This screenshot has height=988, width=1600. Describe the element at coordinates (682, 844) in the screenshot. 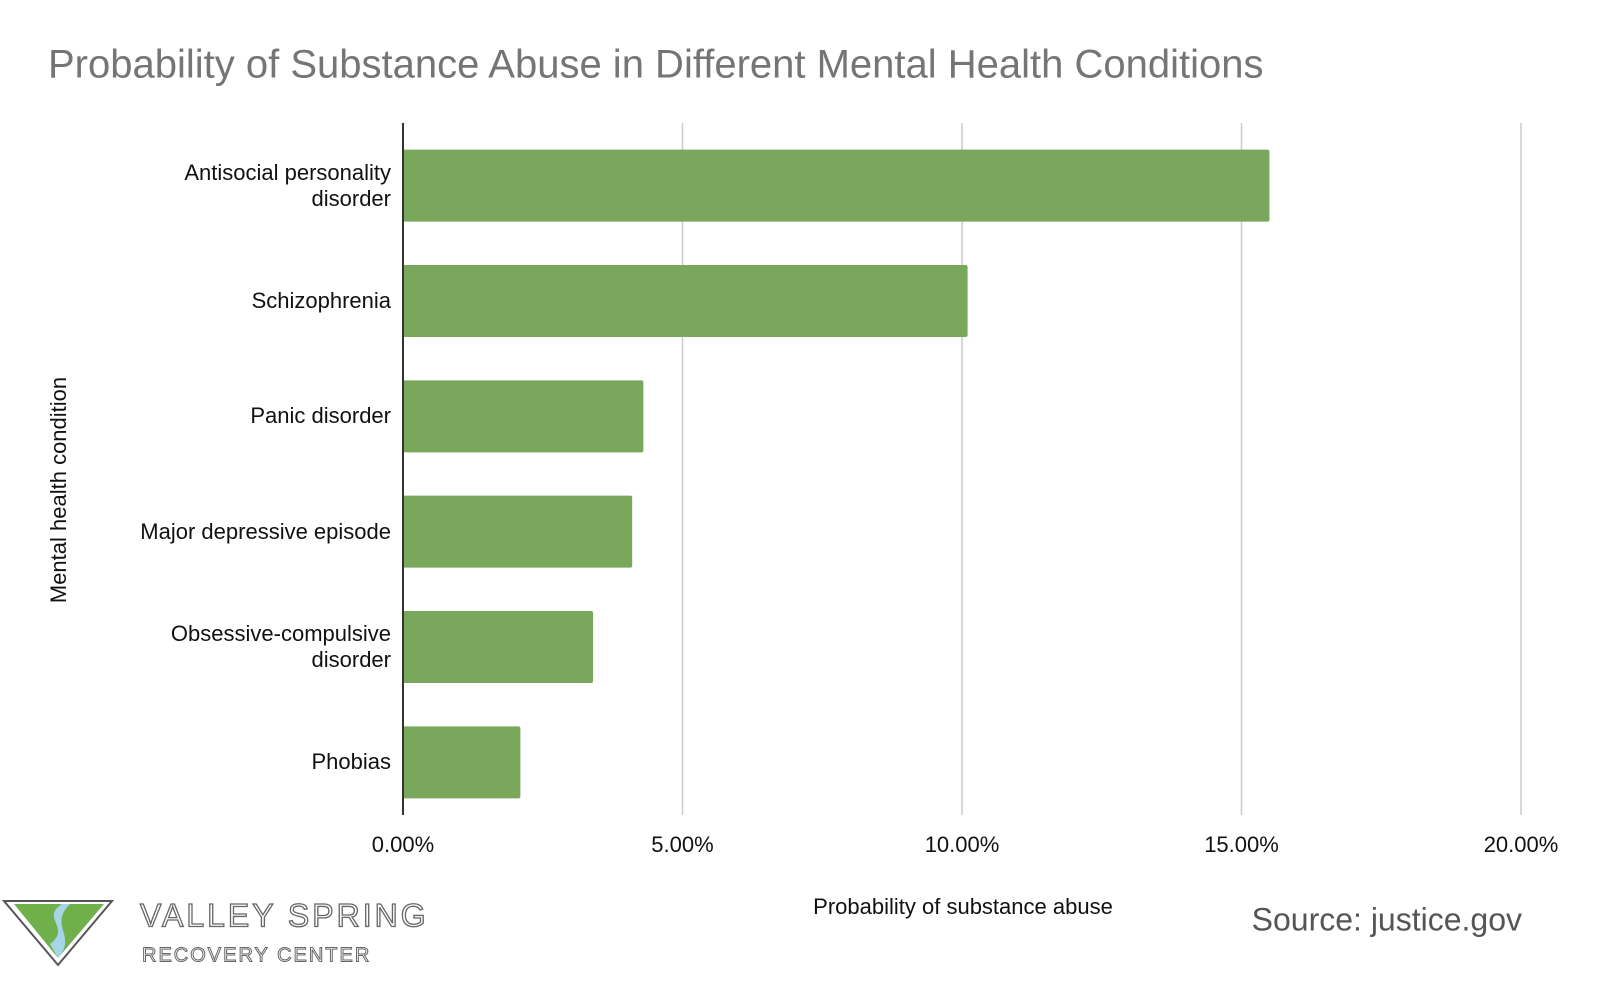

I see `x-tick-label: 5.00%` at that location.